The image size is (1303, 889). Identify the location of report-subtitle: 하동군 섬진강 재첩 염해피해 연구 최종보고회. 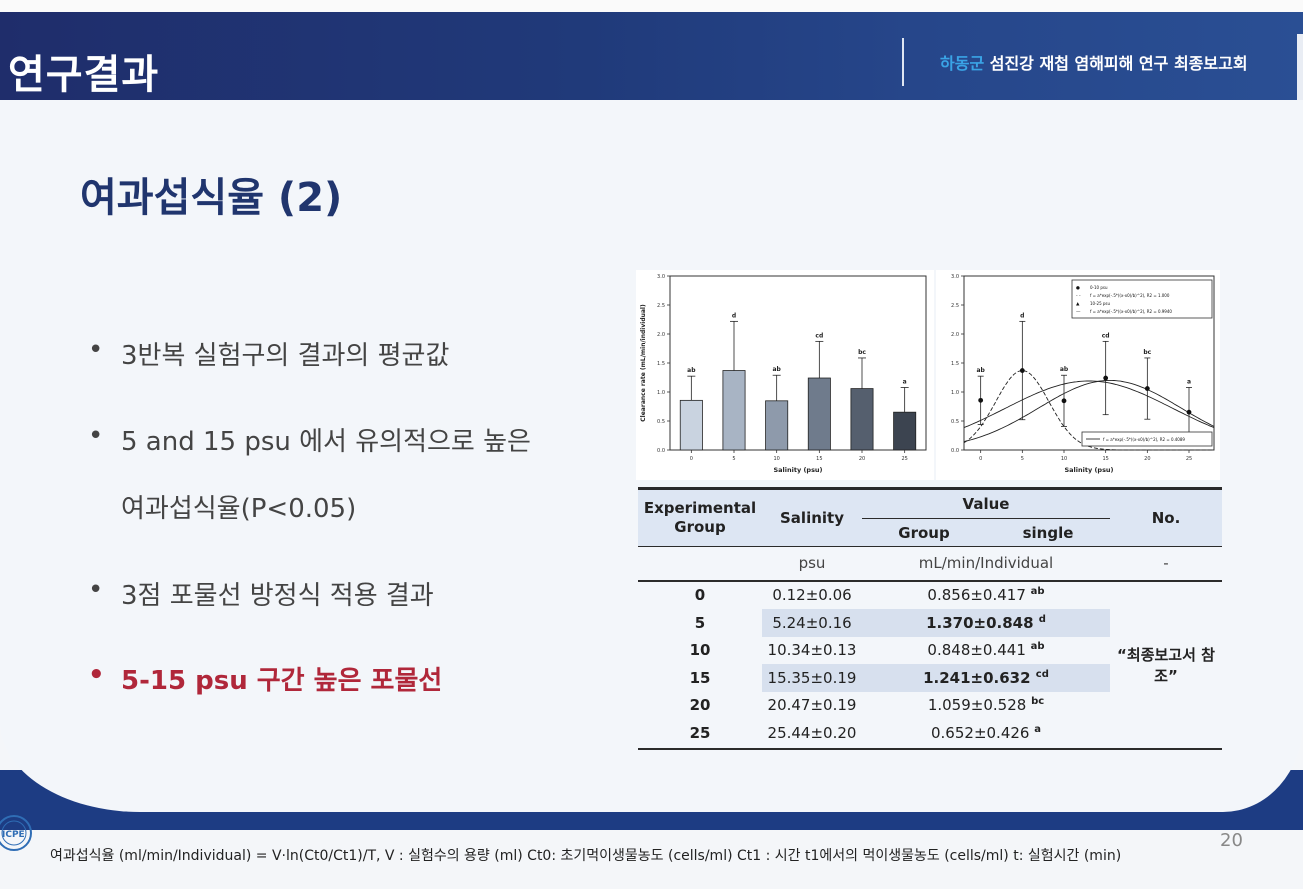
(1094, 62).